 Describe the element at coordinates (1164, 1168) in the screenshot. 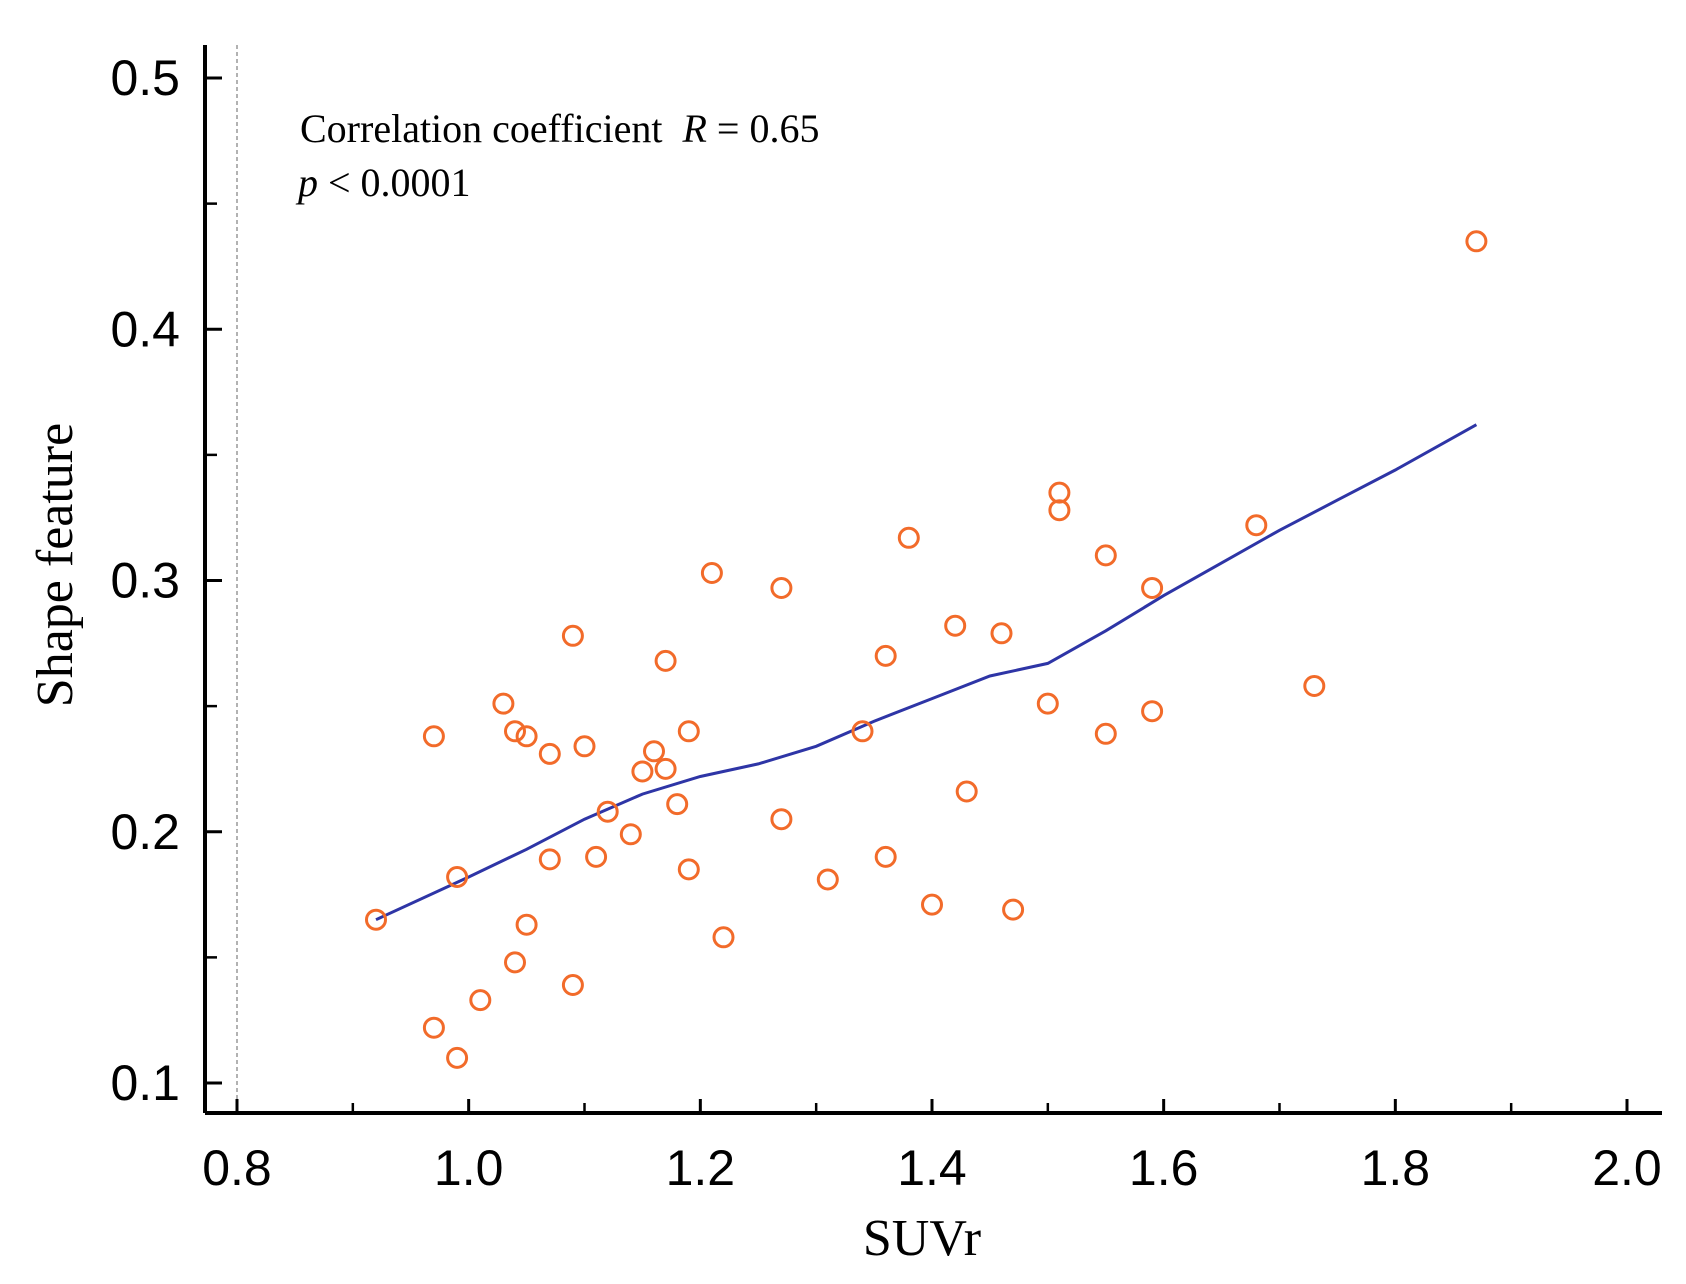

I see `x-tick-label: 1.6` at that location.